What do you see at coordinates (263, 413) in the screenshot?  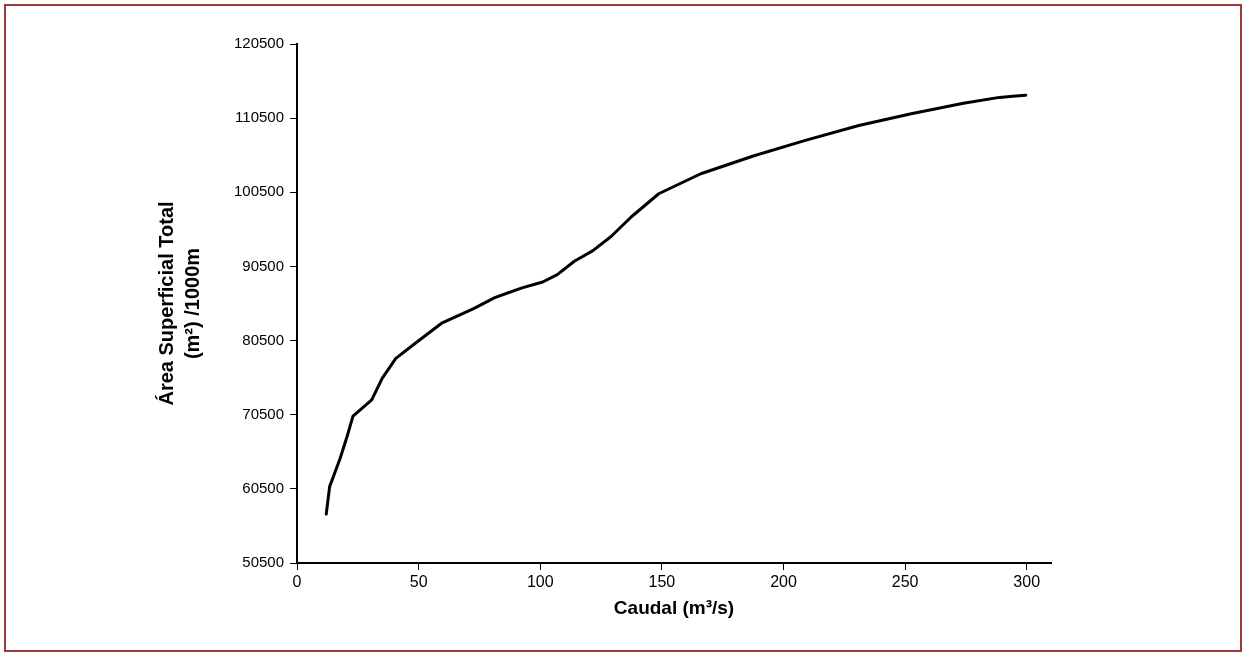 I see `y-tick-label: 70500` at bounding box center [263, 413].